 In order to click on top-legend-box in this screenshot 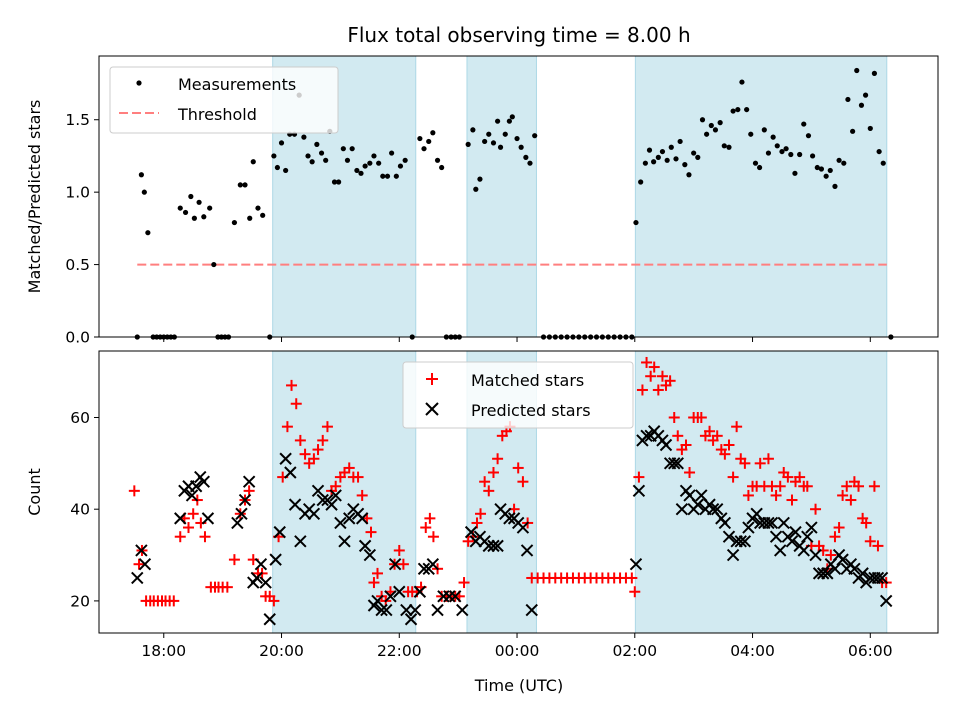, I will do `click(224, 100)`.